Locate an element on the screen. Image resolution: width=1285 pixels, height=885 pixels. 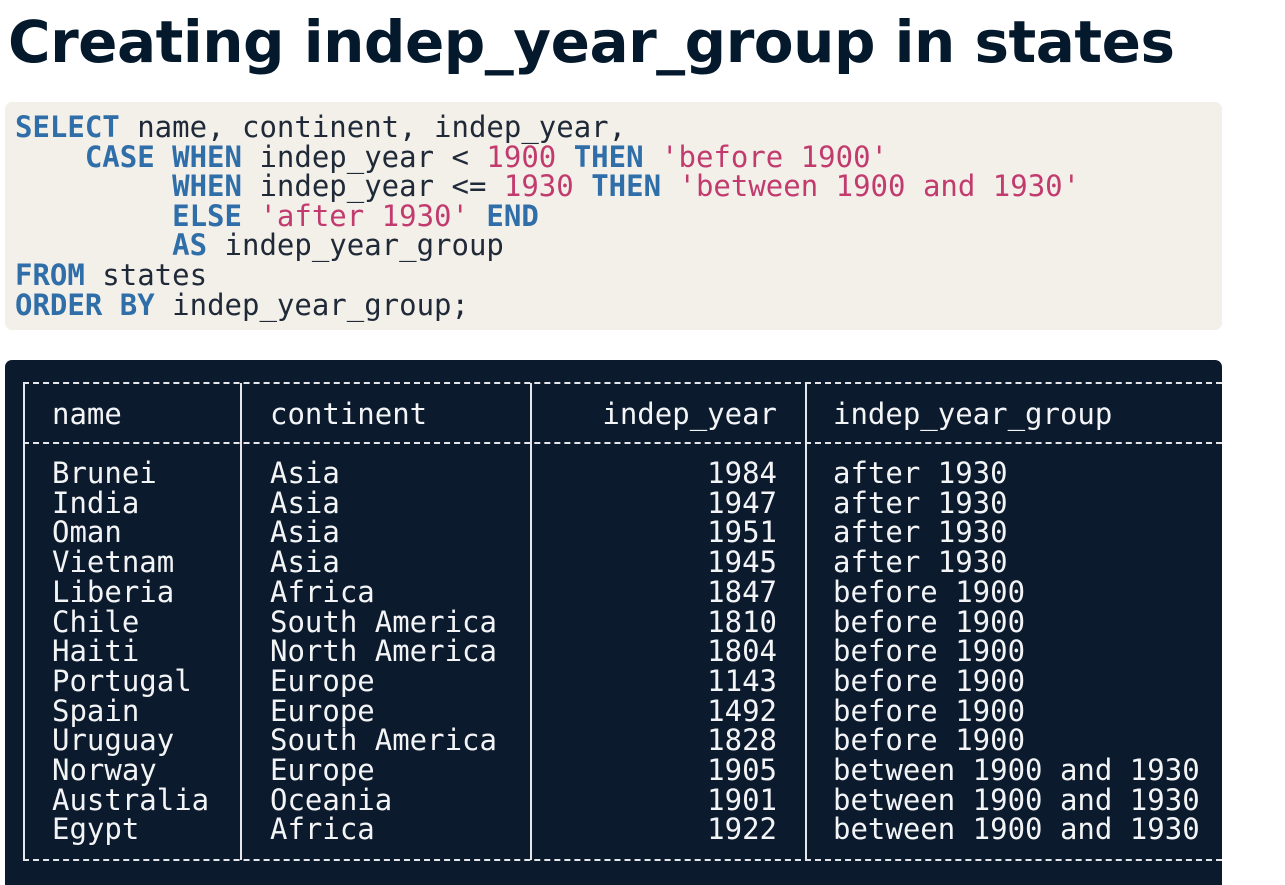
table-cell: Spain is located at coordinates (96, 710).